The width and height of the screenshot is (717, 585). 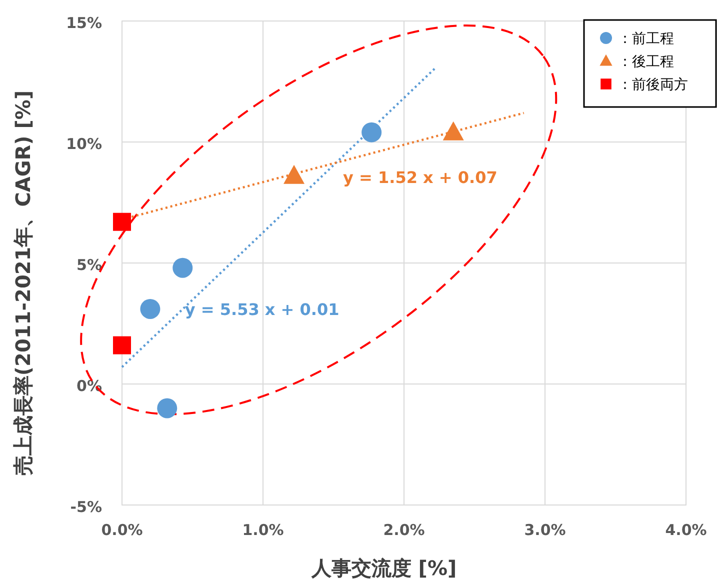 What do you see at coordinates (545, 530) in the screenshot?
I see `x-tick-label: 3.0%` at bounding box center [545, 530].